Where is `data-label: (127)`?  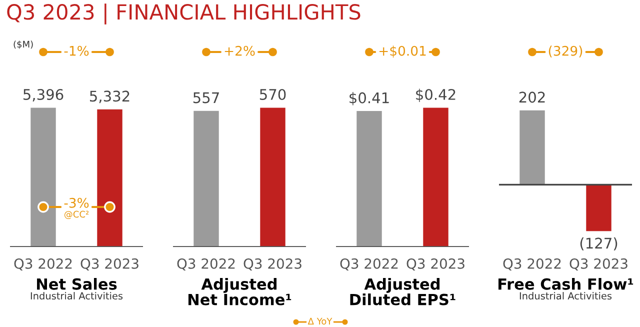 data-label: (127) is located at coordinates (599, 243).